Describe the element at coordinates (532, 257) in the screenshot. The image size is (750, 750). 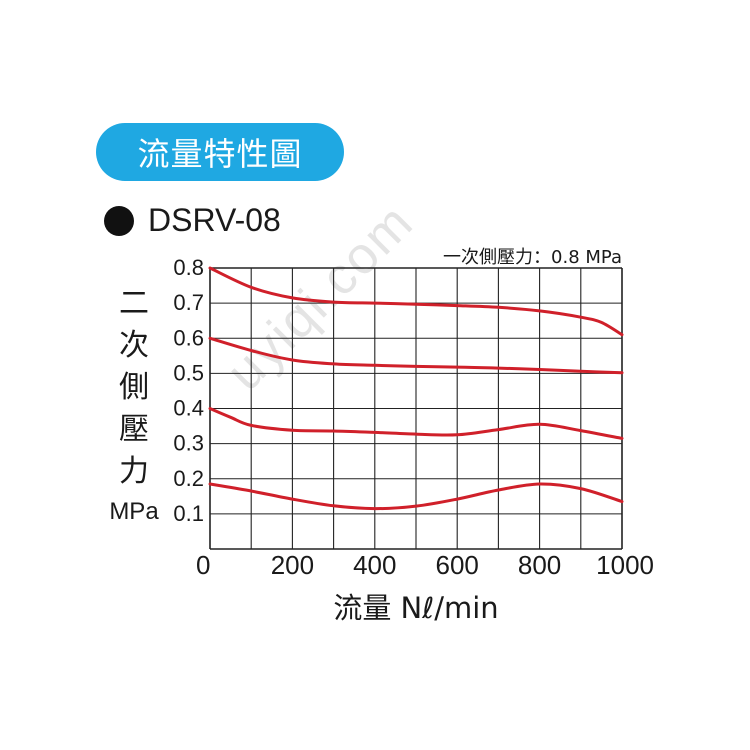
I see `inlet-pressure-condition: 一次側壓力：0.8 MPa` at that location.